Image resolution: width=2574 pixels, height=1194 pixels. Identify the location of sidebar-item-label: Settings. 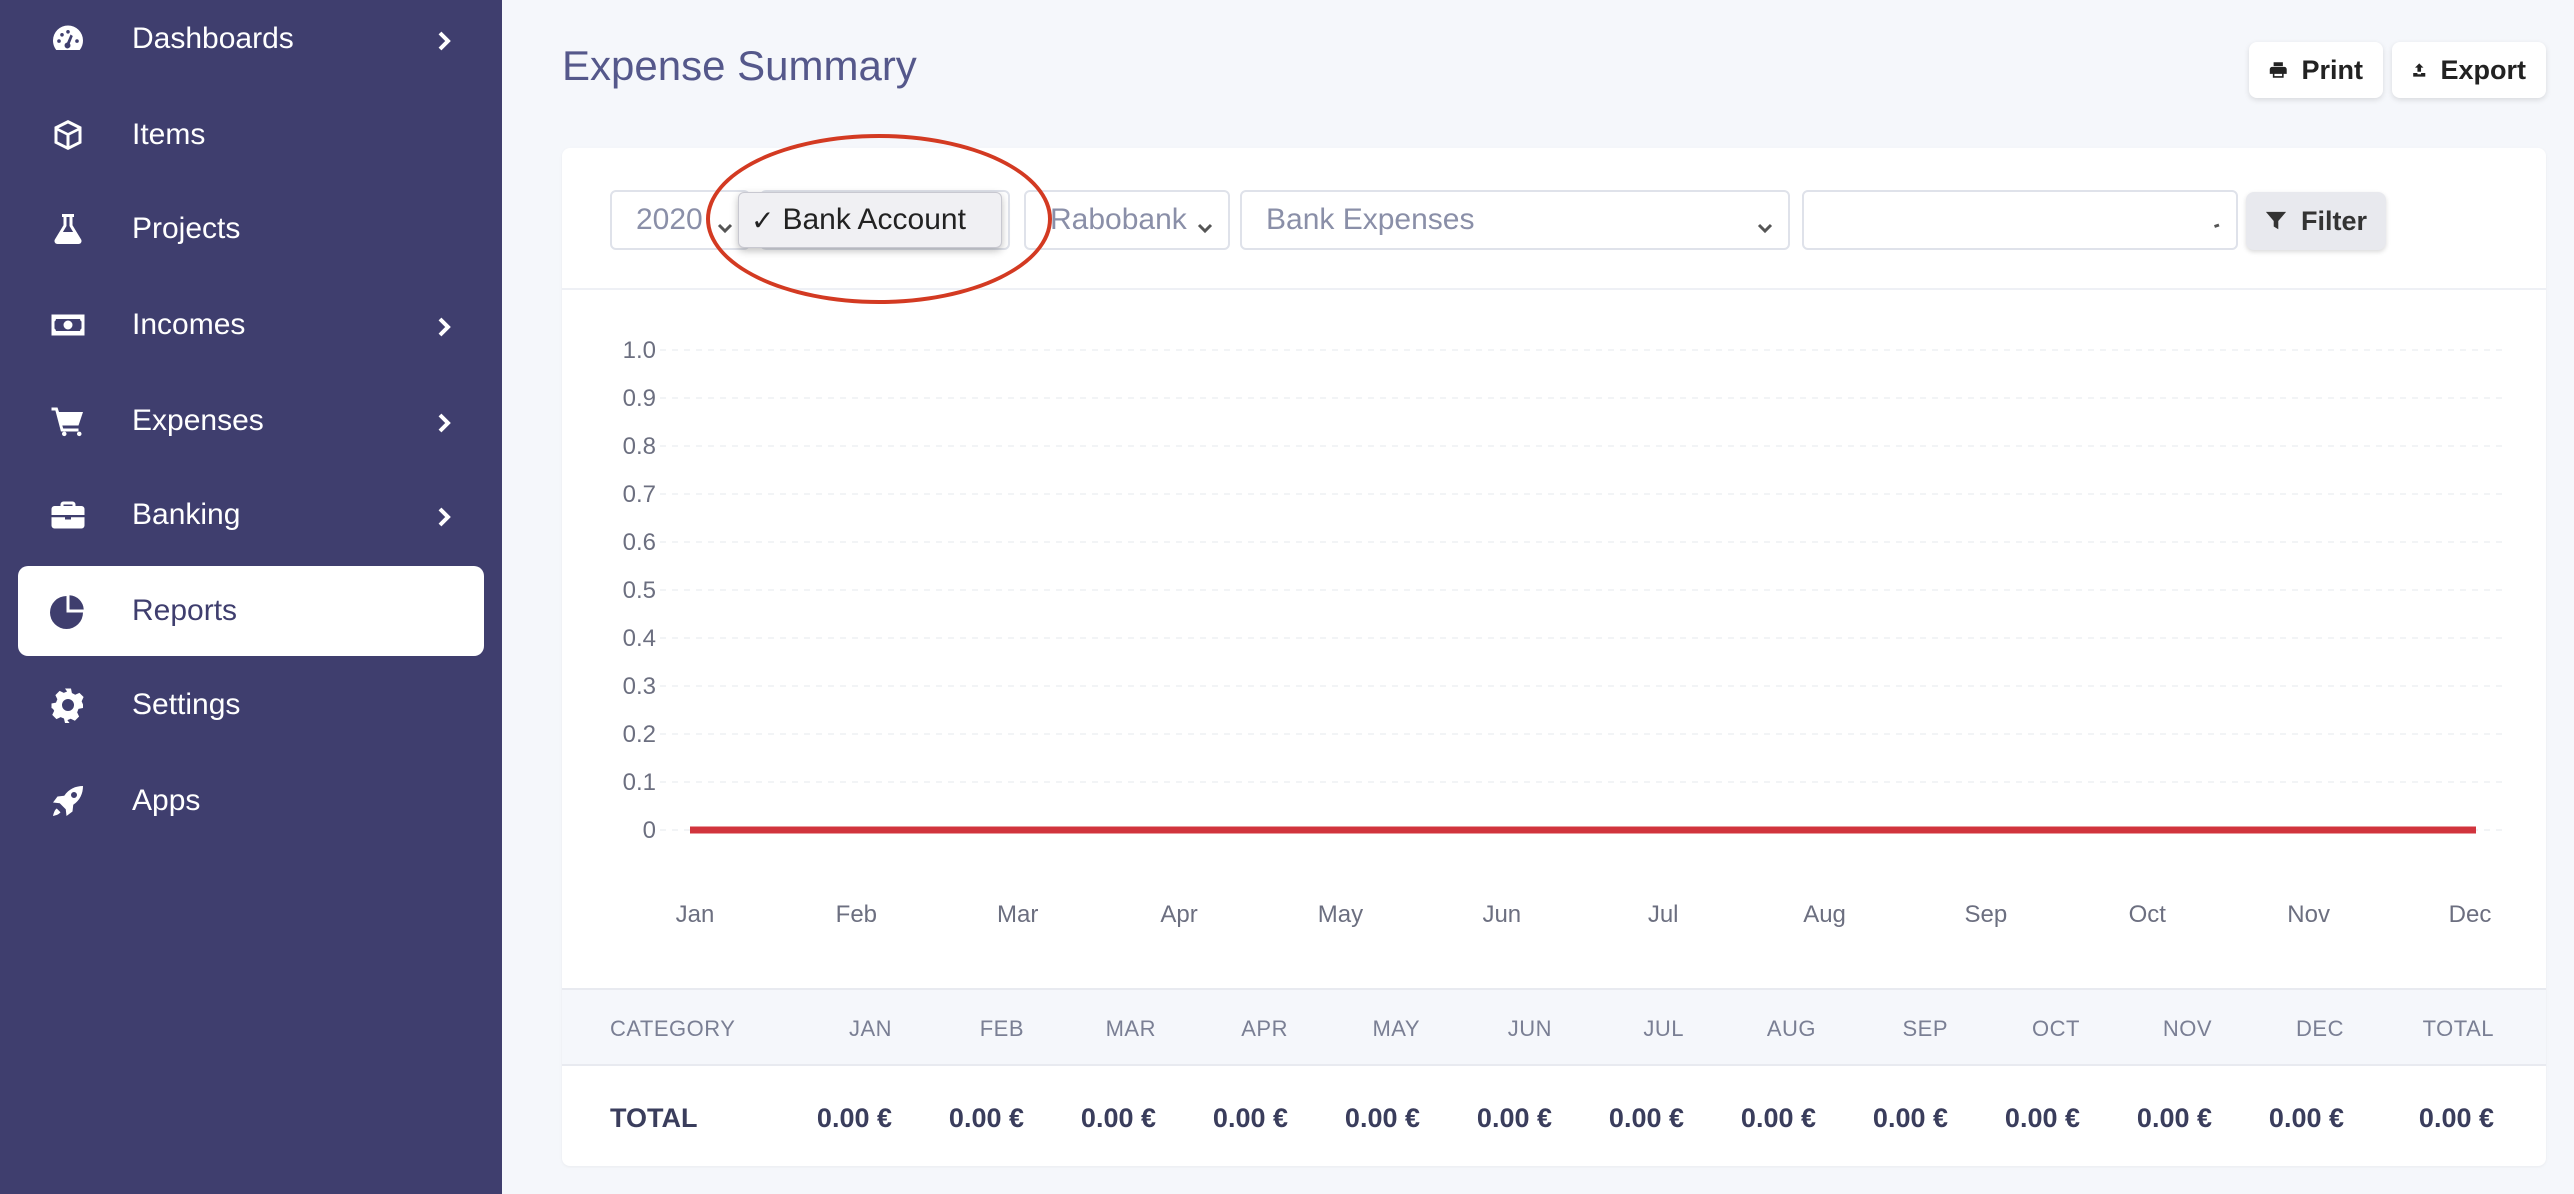
(186, 704).